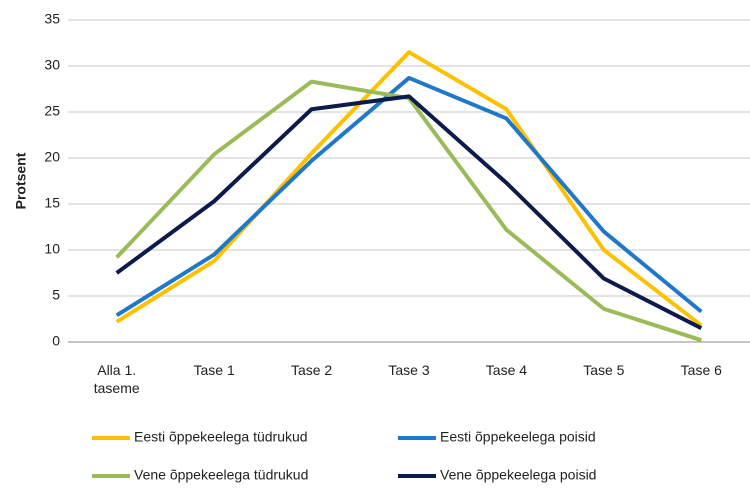 The height and width of the screenshot is (488, 750). Describe the element at coordinates (701, 370) in the screenshot. I see `x-tick-label: Tase 6` at that location.